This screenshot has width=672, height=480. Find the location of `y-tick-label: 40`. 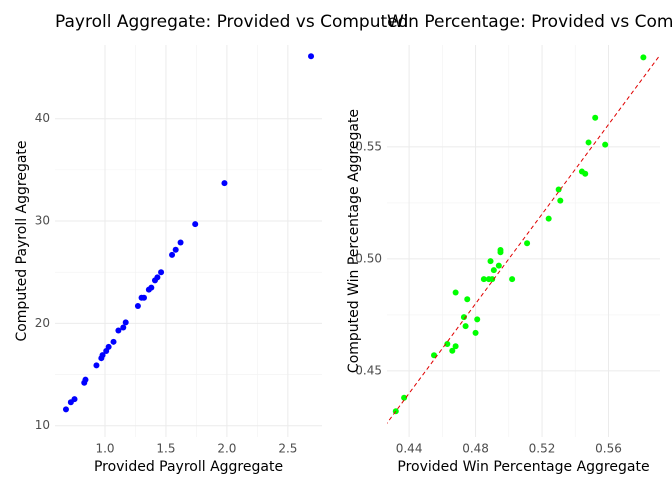

y-tick-label: 40 is located at coordinates (42, 118).